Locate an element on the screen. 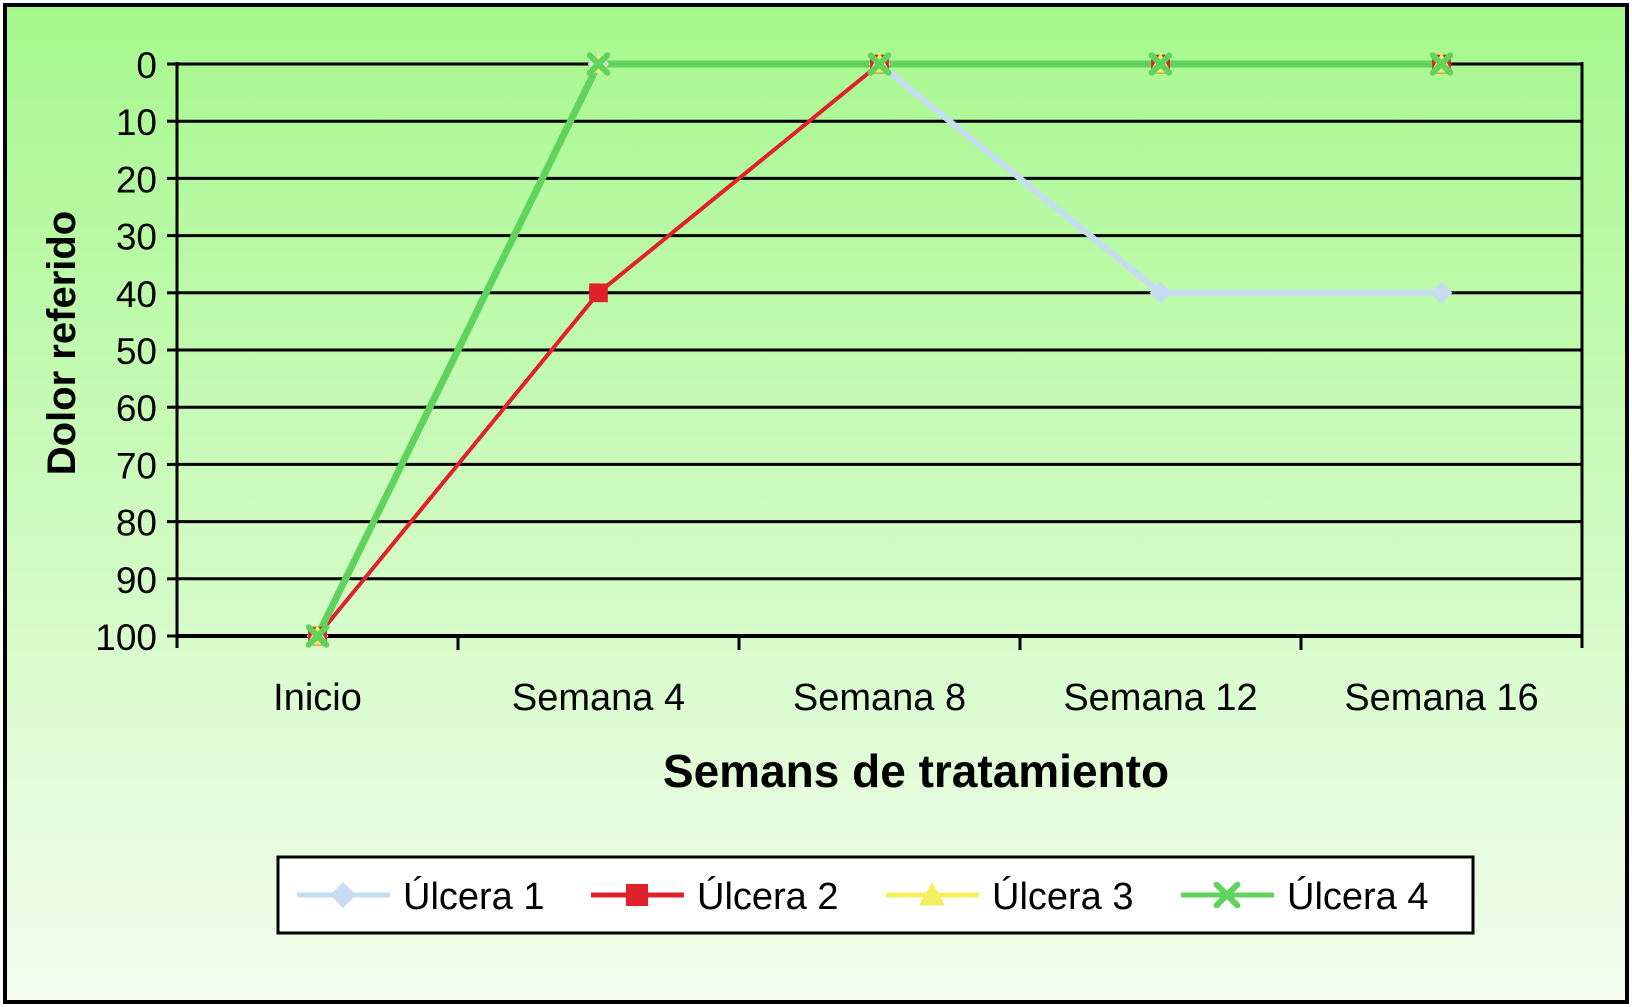 Image resolution: width=1632 pixels, height=1007 pixels. x-tick-label: Semana 12 is located at coordinates (1160, 698).